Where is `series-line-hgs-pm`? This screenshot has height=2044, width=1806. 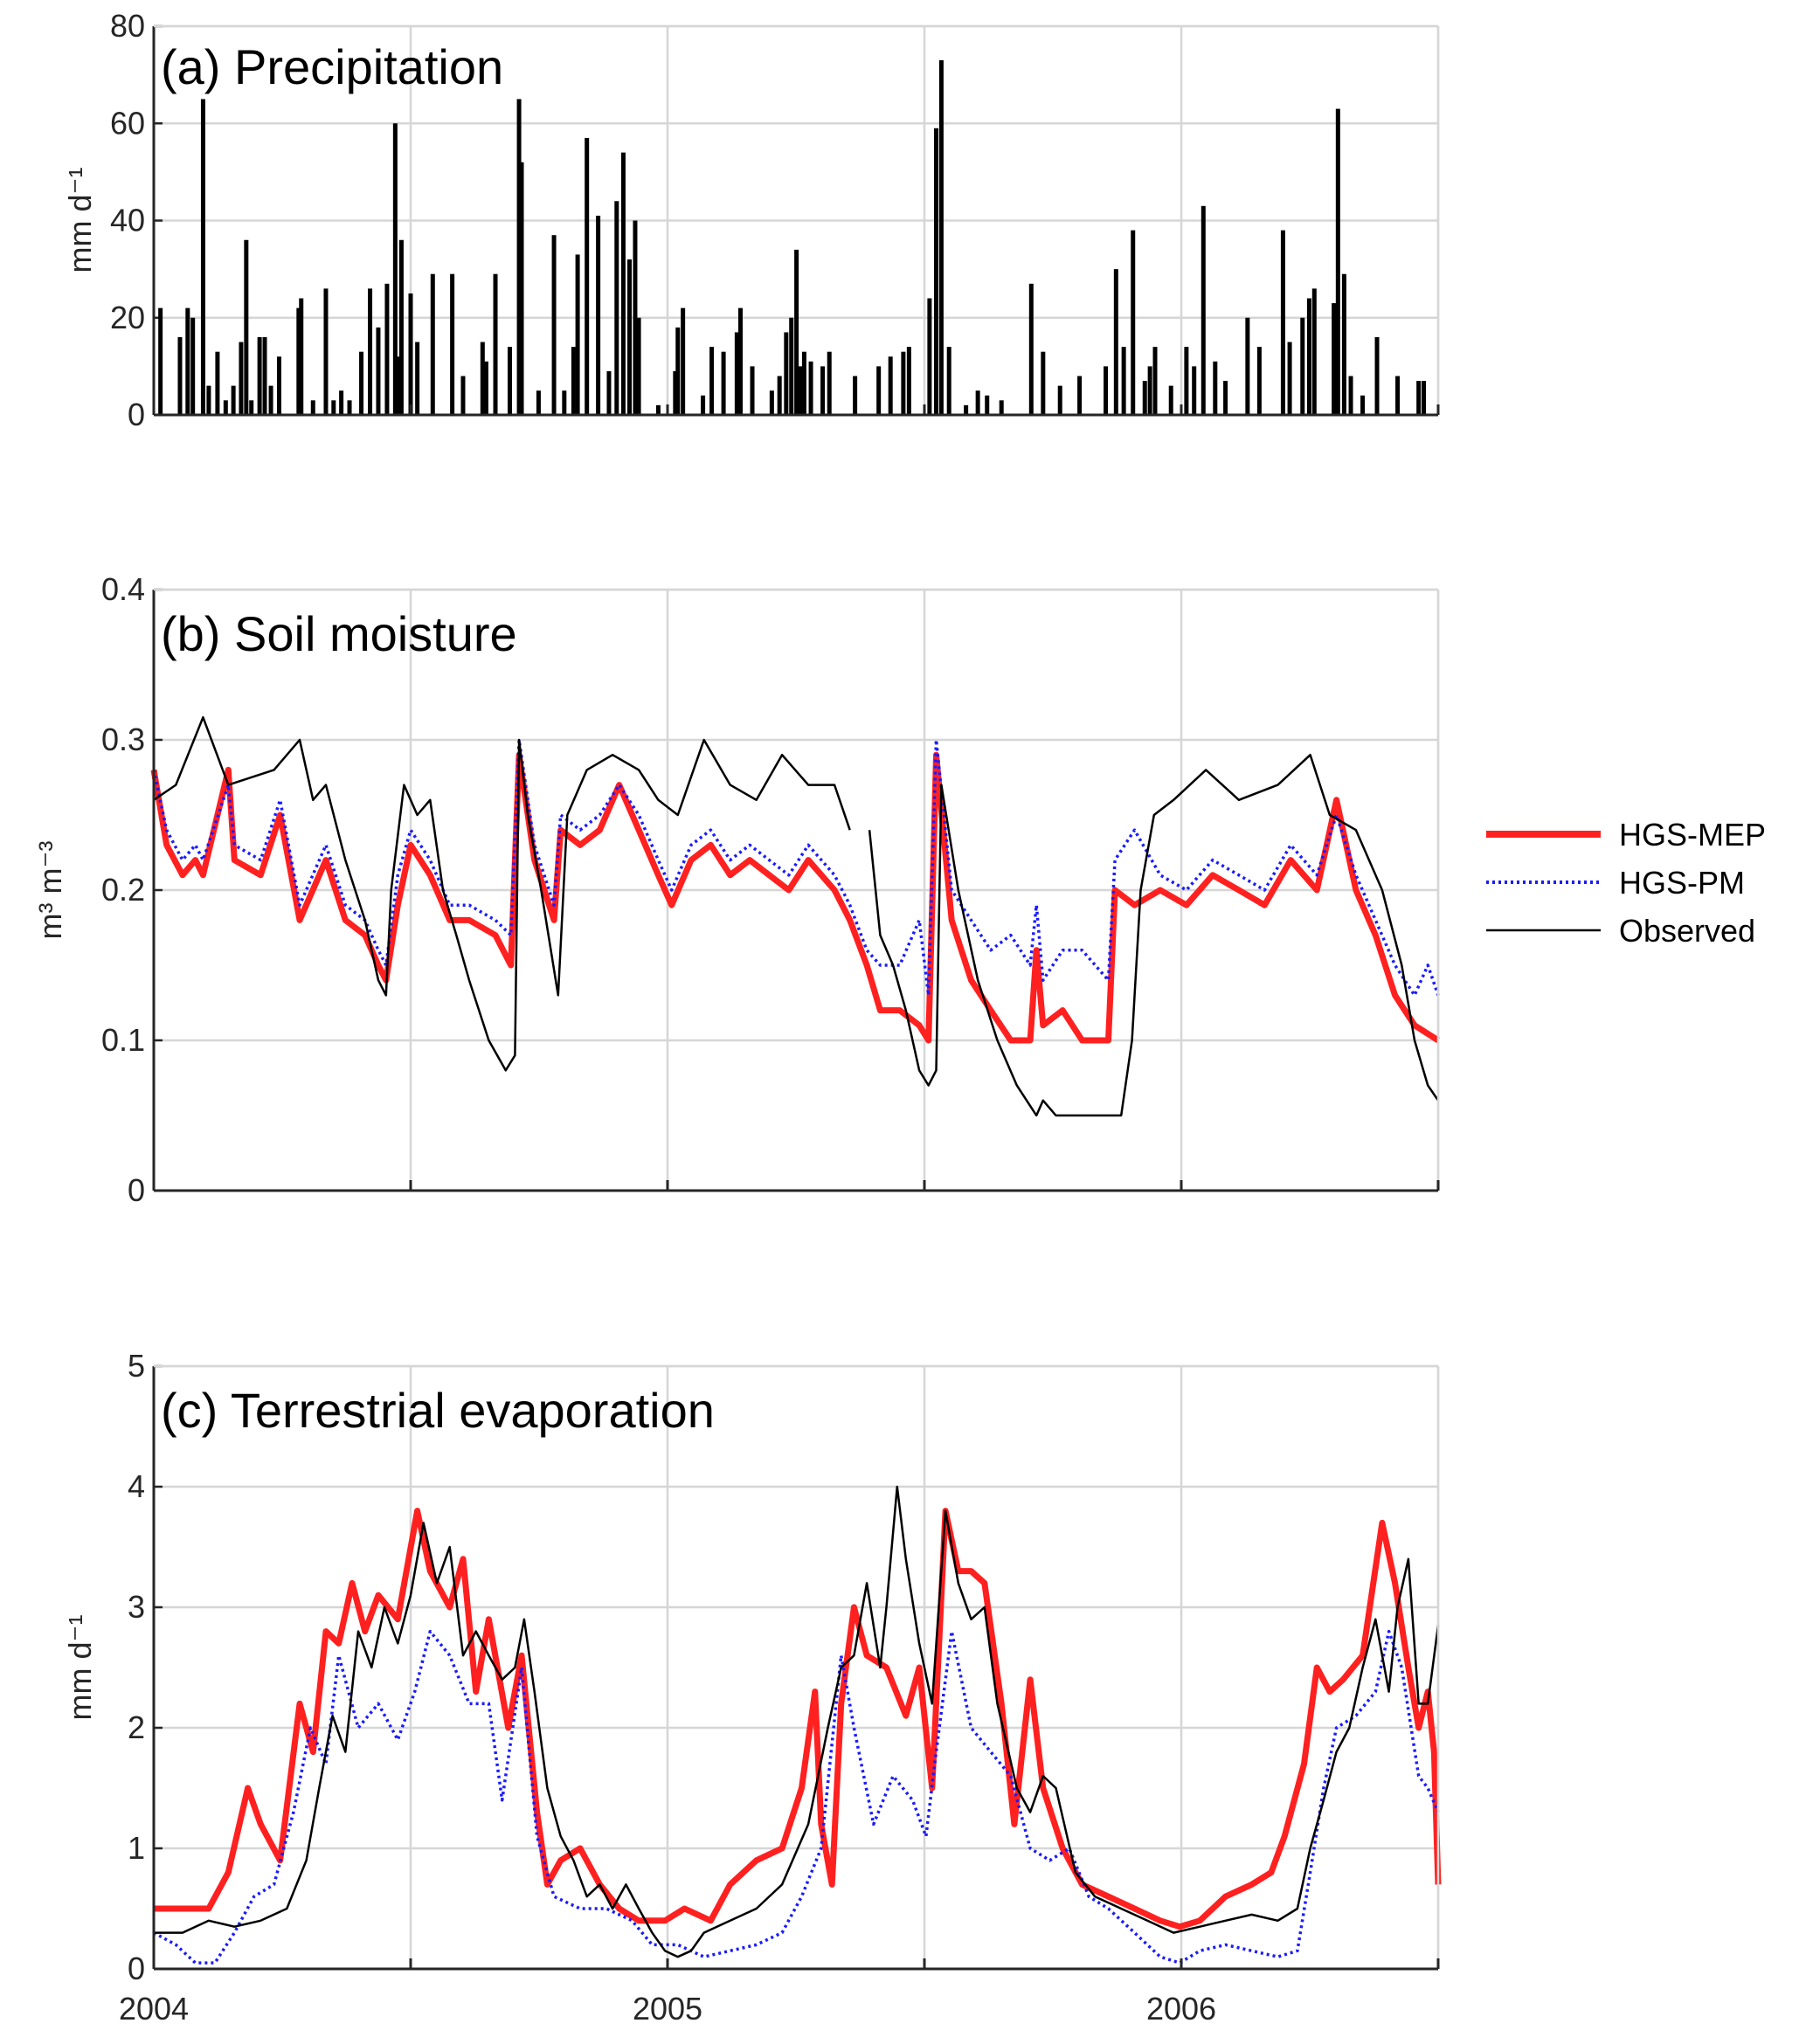
series-line-hgs-pm is located at coordinates (796, 868).